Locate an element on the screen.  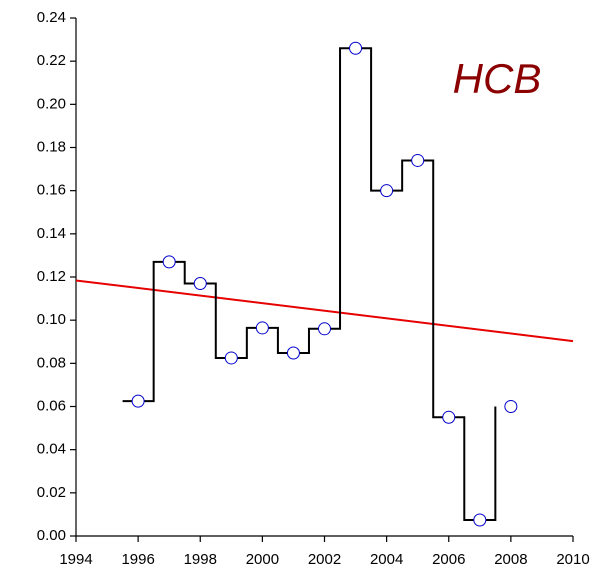
y-tick-label: 0.00 is located at coordinates (51, 535).